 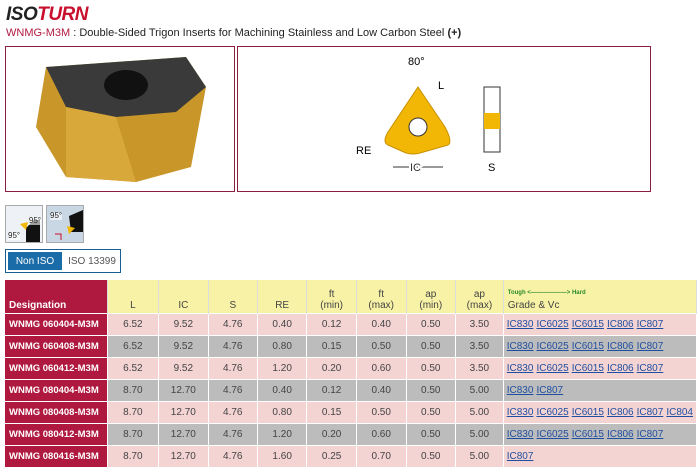 I want to click on value-cell: 1.20, so click(x=282, y=367).